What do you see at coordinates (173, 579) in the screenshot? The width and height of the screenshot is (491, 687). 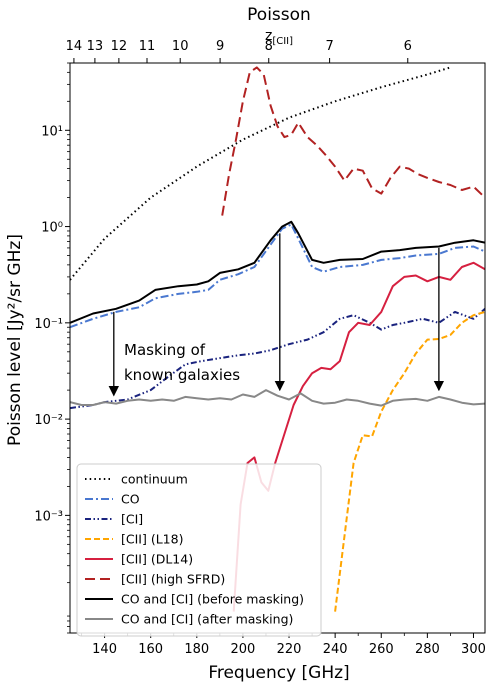 I see `legend-label: [CII] (high SFRD)` at bounding box center [173, 579].